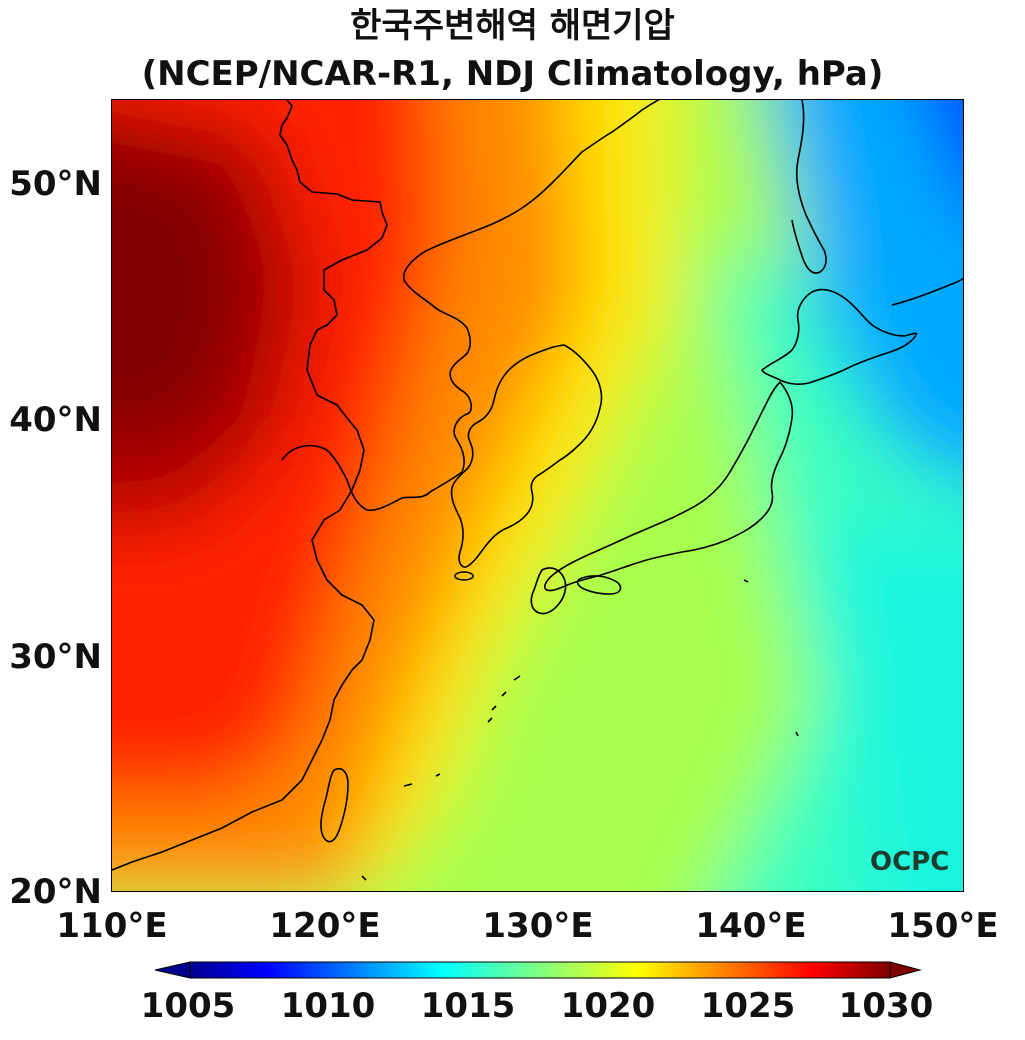 This screenshot has height=1040, width=1025. What do you see at coordinates (55, 420) in the screenshot?
I see `lat-tick-40n: 40°N` at bounding box center [55, 420].